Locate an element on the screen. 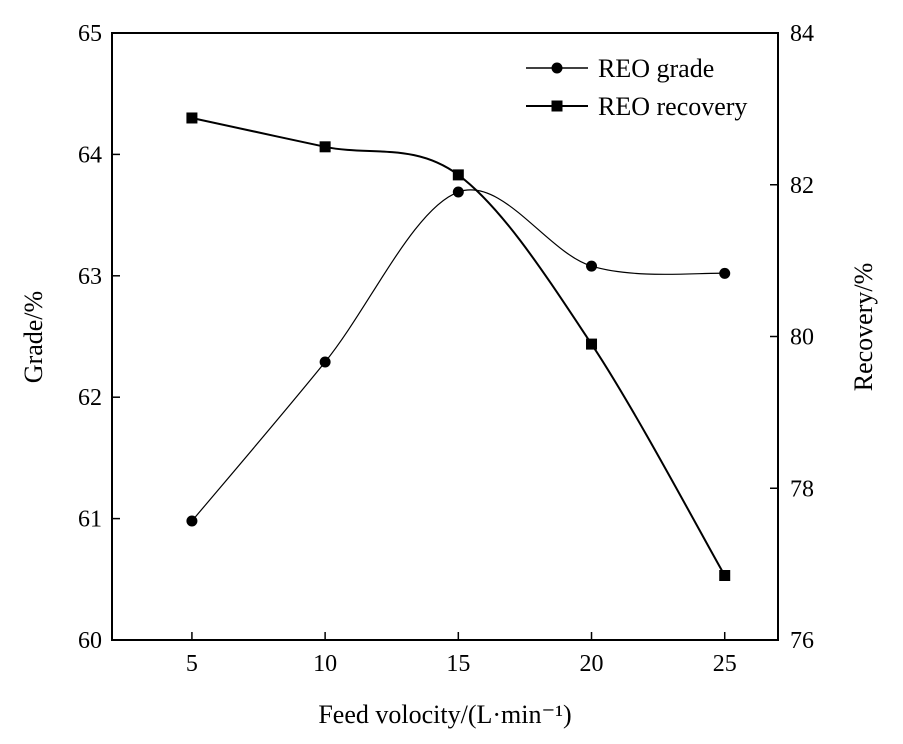  y-right-axis-title: Recovery/% is located at coordinates (863, 327).